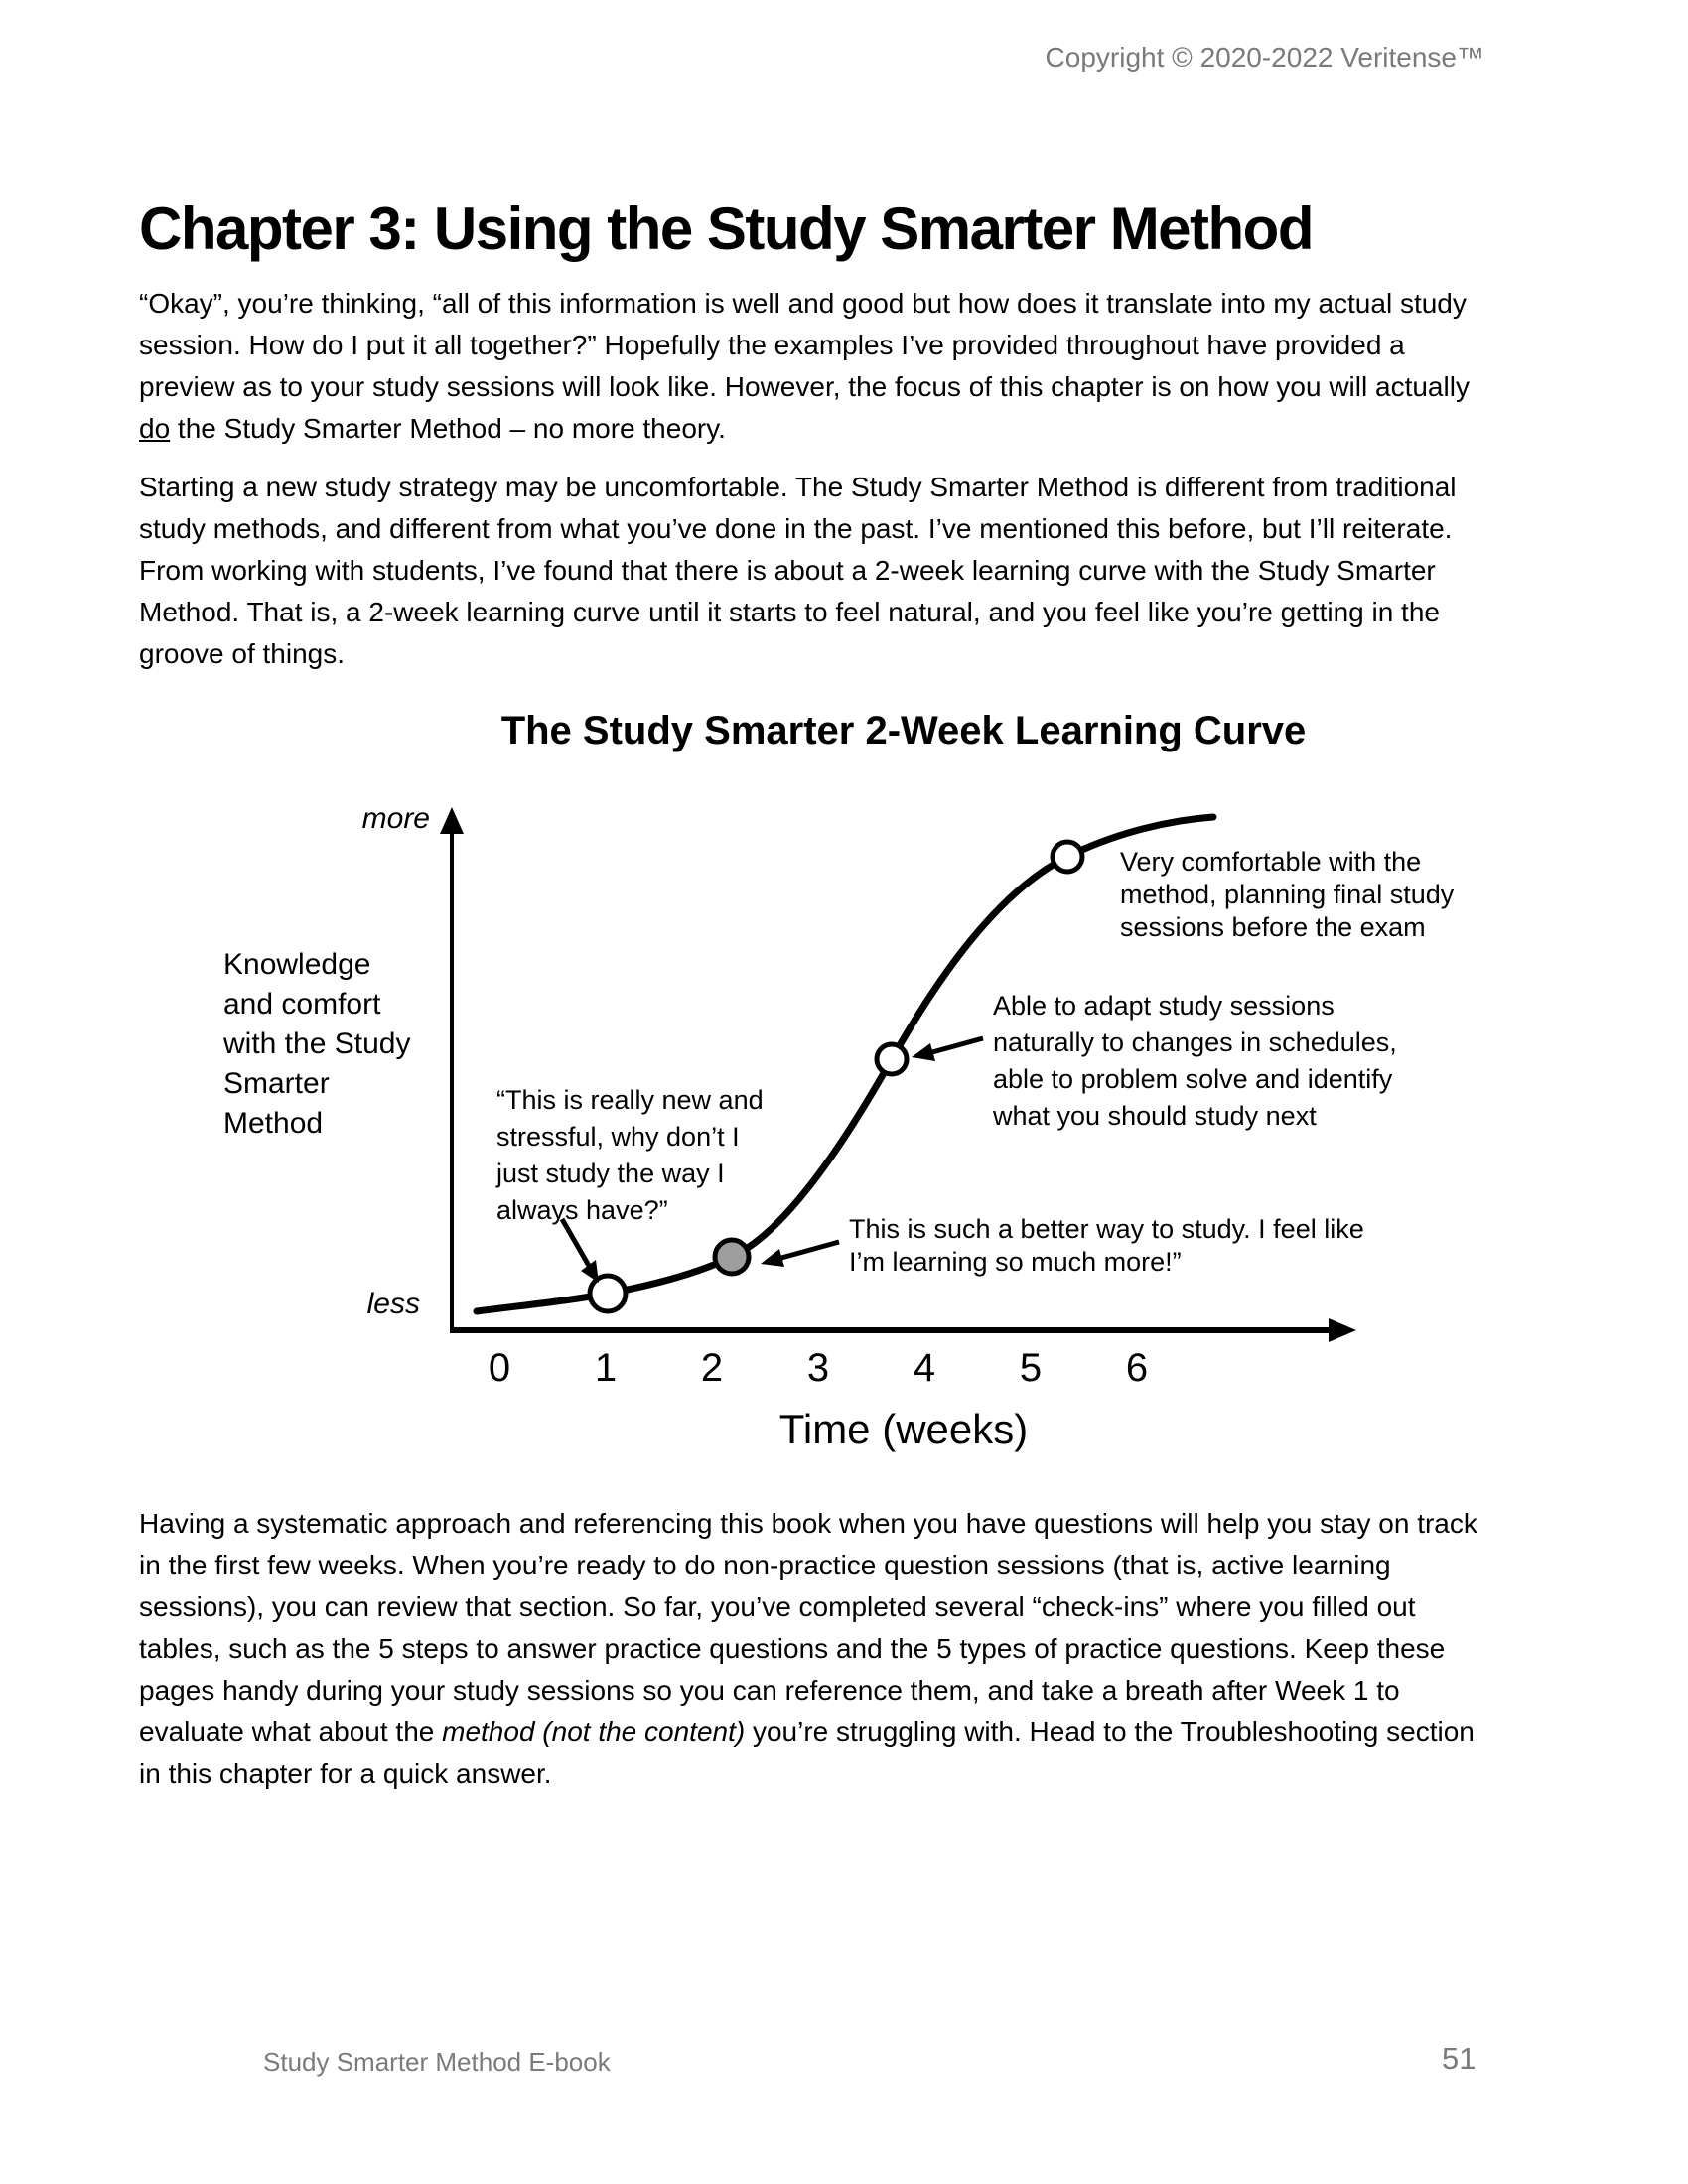 The height and width of the screenshot is (2184, 1688). What do you see at coordinates (393, 1304) in the screenshot?
I see `y-axis-less-label: less` at bounding box center [393, 1304].